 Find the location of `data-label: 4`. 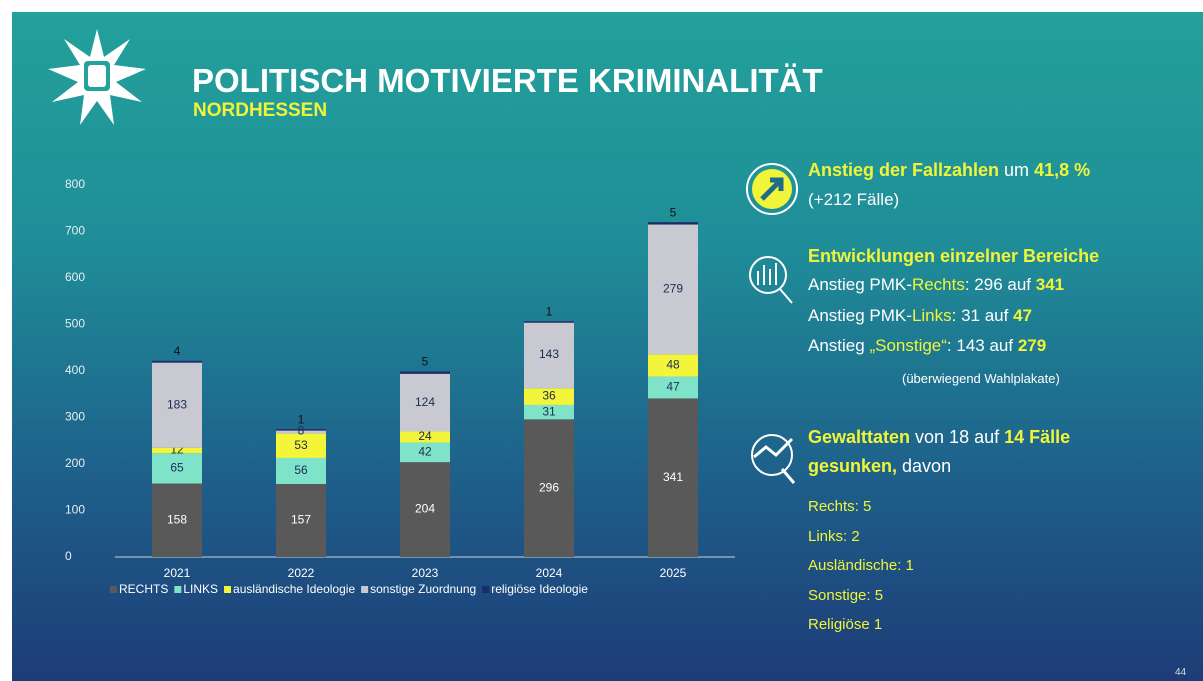

data-label: 4 is located at coordinates (177, 351).